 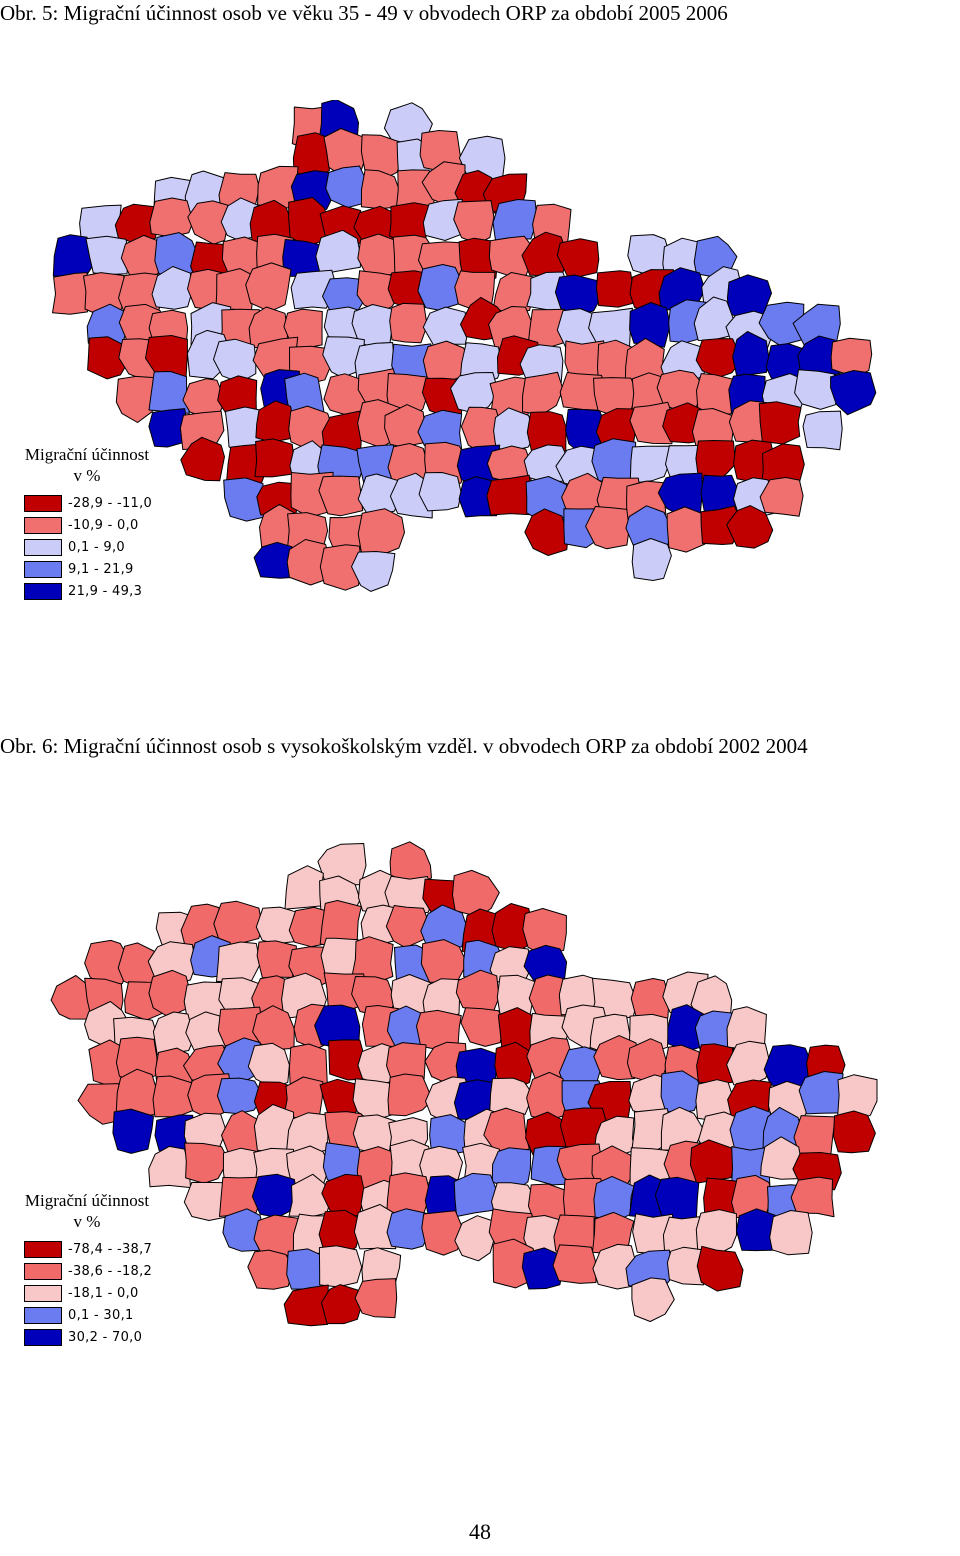 I want to click on legend-label: 9,1 - 21,9, so click(x=101, y=569).